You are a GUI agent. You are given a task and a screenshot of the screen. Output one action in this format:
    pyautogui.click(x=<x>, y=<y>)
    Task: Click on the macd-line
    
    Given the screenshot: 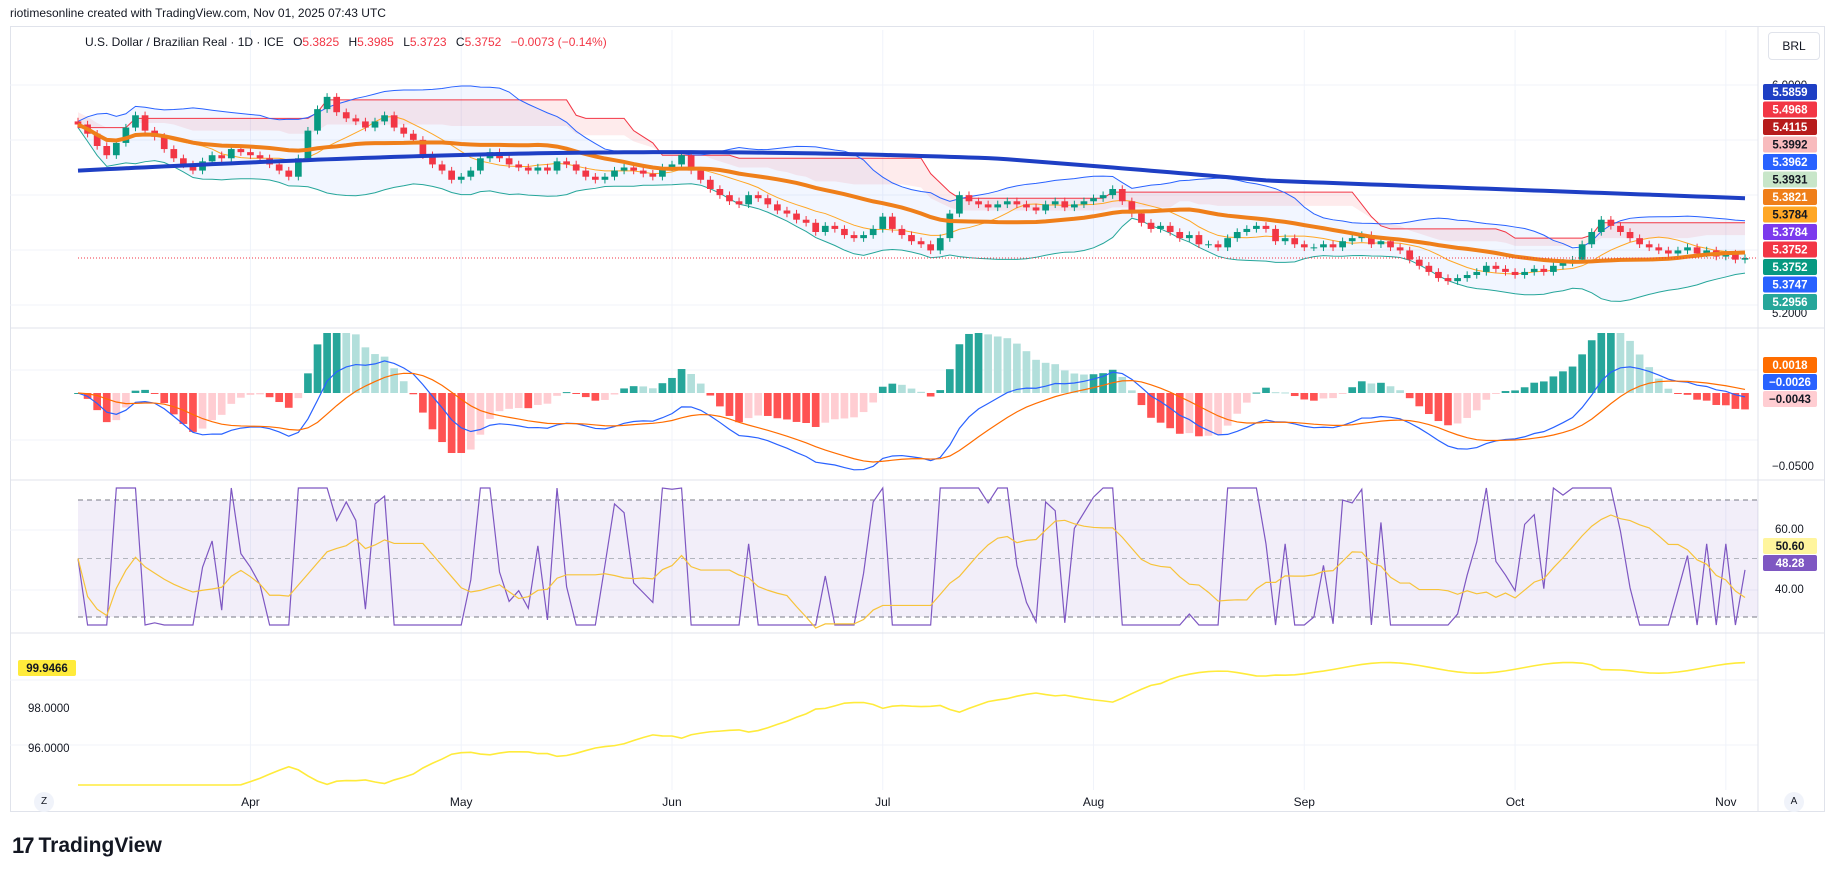 What is the action you would take?
    pyautogui.click(x=911, y=415)
    